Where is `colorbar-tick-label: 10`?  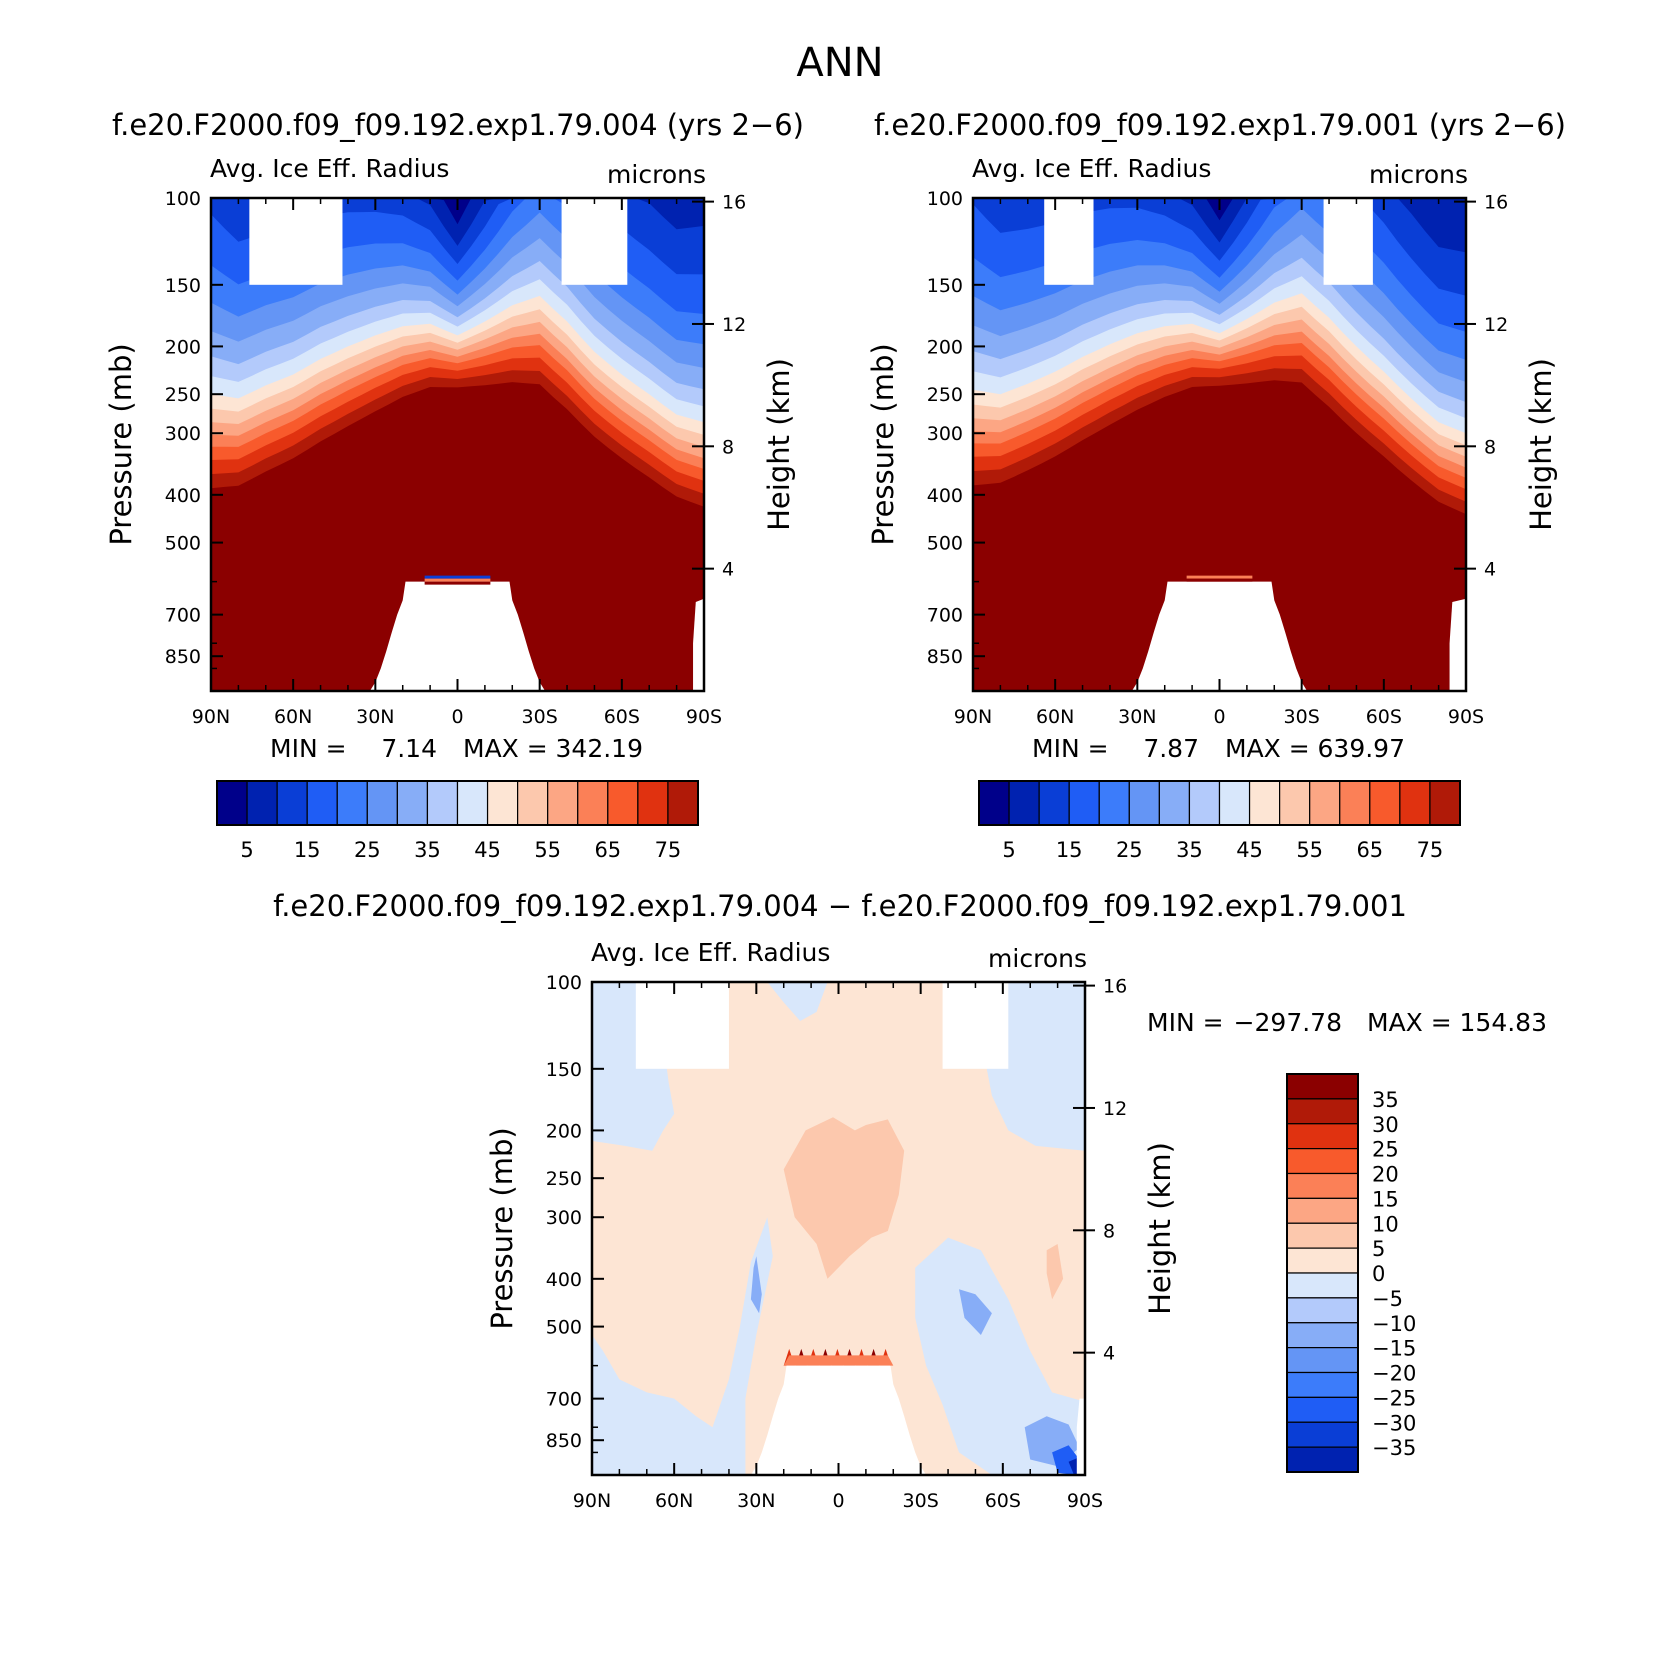
colorbar-tick-label: 10 is located at coordinates (1385, 1224).